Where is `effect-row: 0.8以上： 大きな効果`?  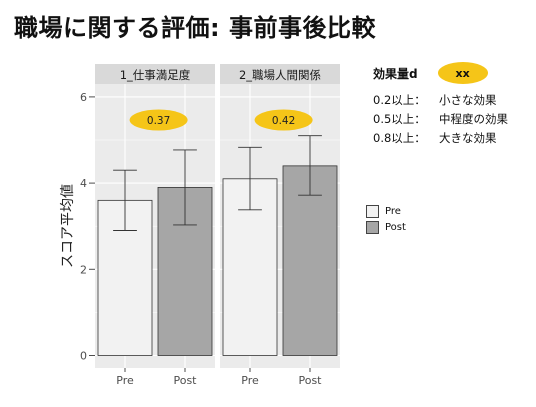 effect-row: 0.8以上： 大きな効果 is located at coordinates (440, 138).